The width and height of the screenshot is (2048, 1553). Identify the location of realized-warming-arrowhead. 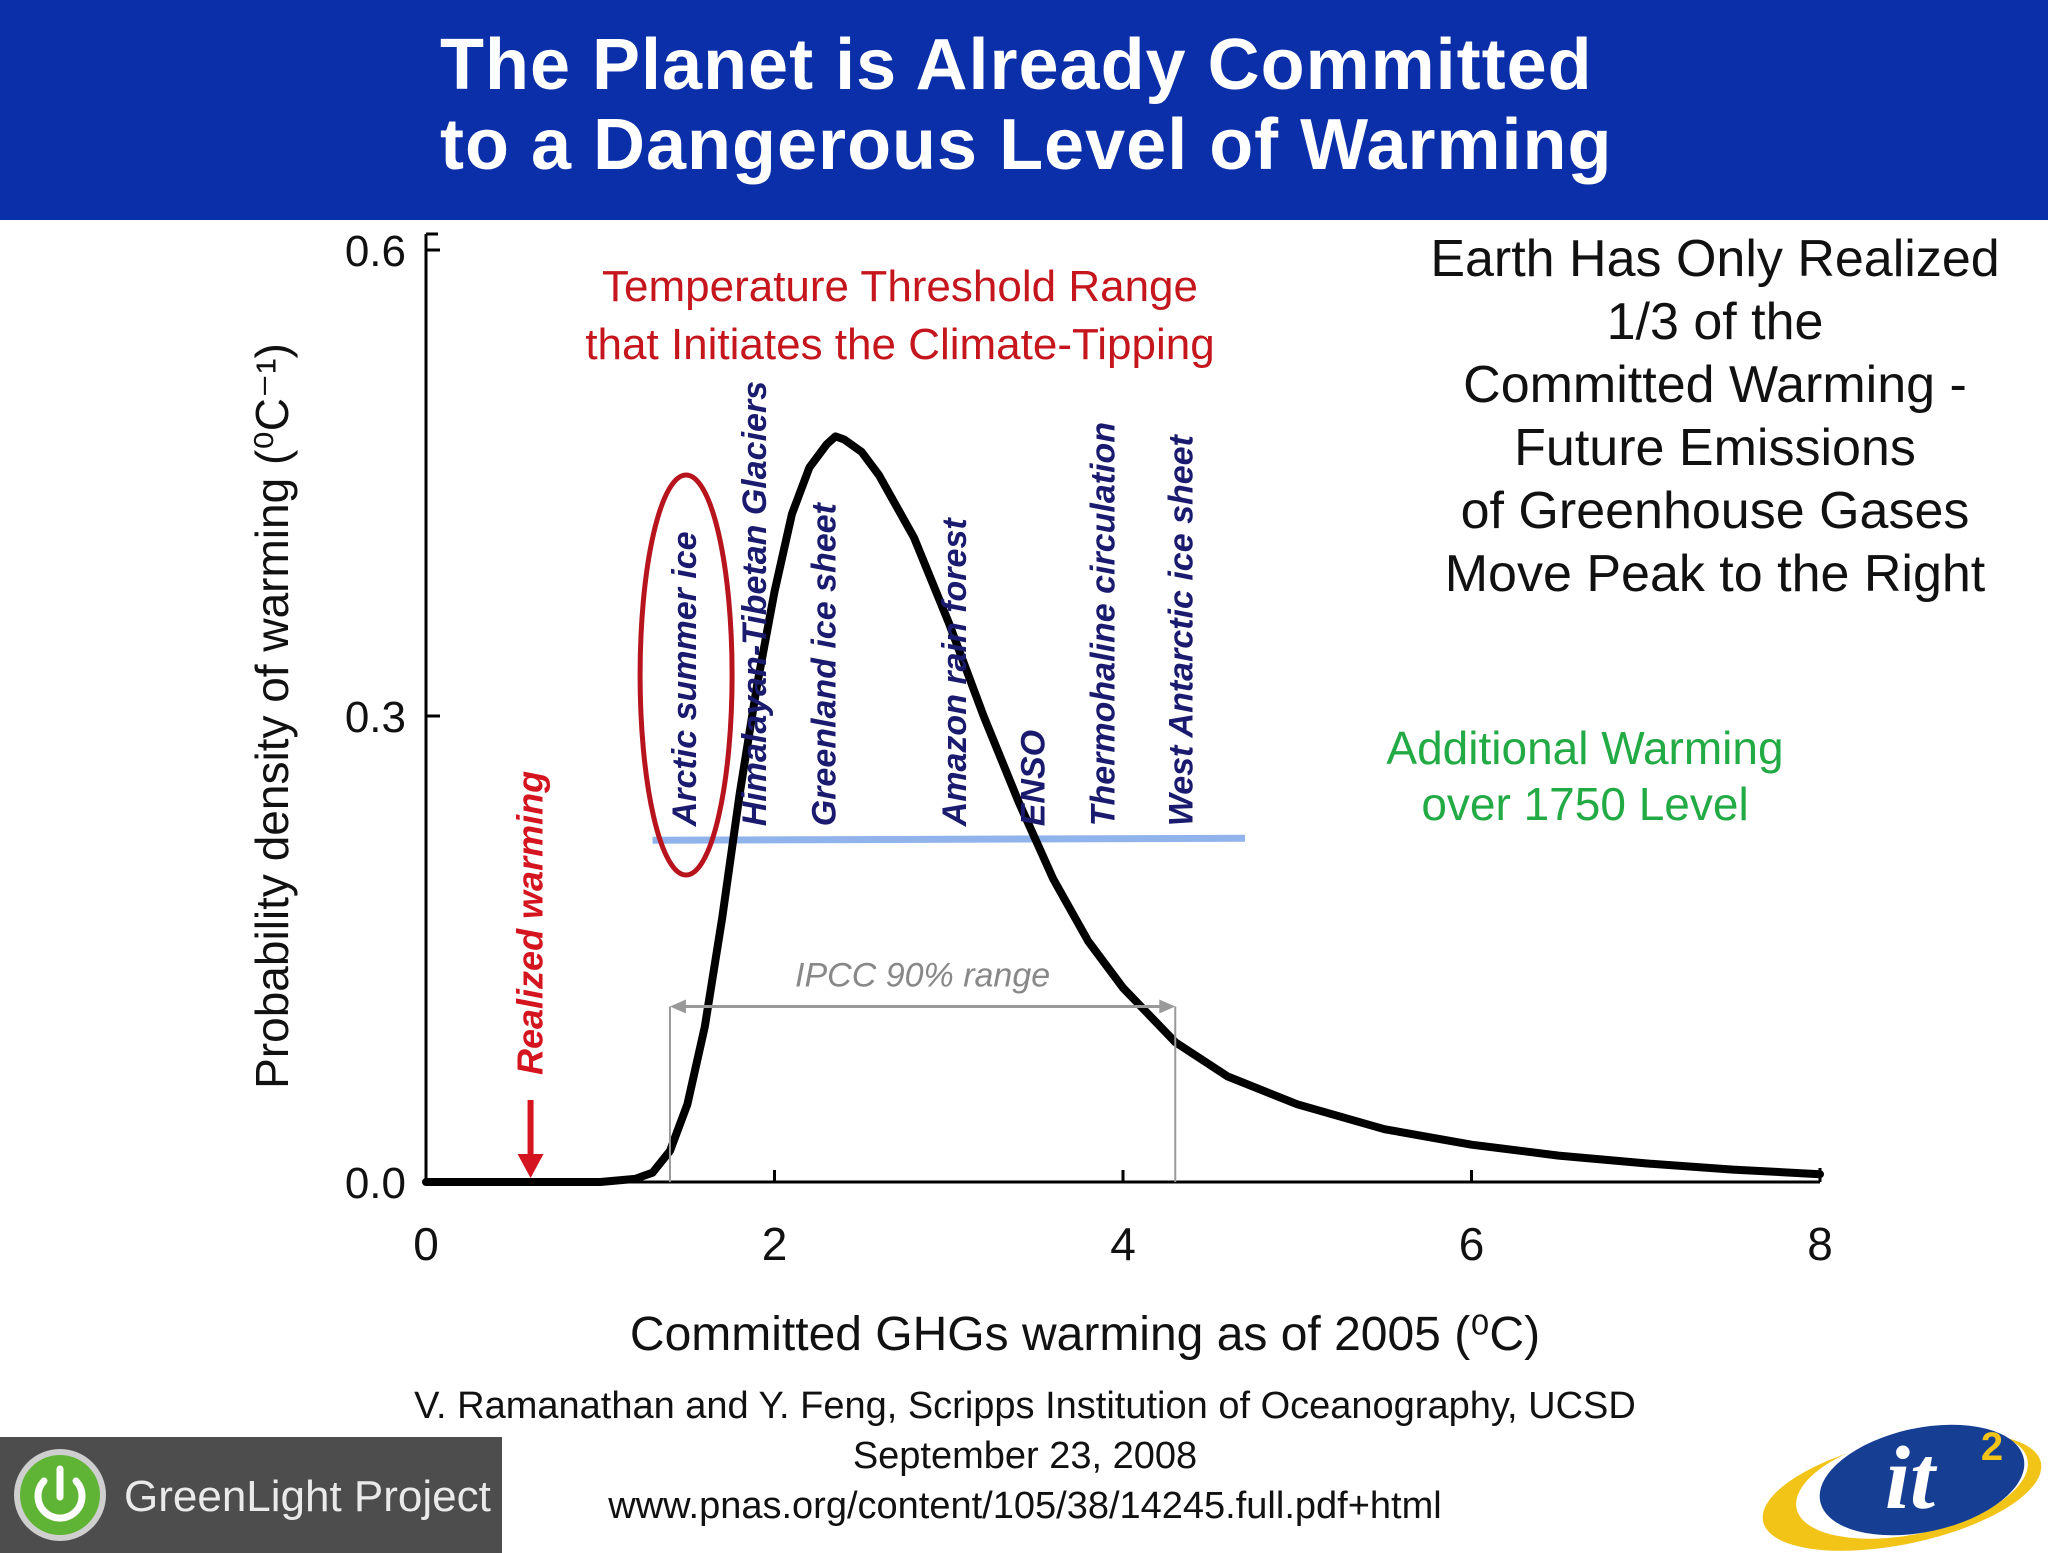
(530, 1166).